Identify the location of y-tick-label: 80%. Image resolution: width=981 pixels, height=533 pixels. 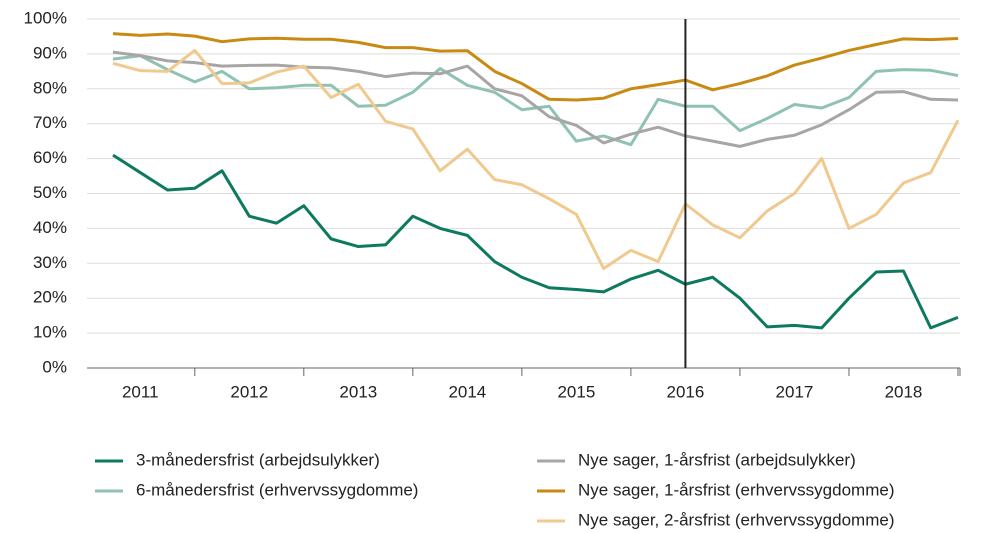
(50, 87).